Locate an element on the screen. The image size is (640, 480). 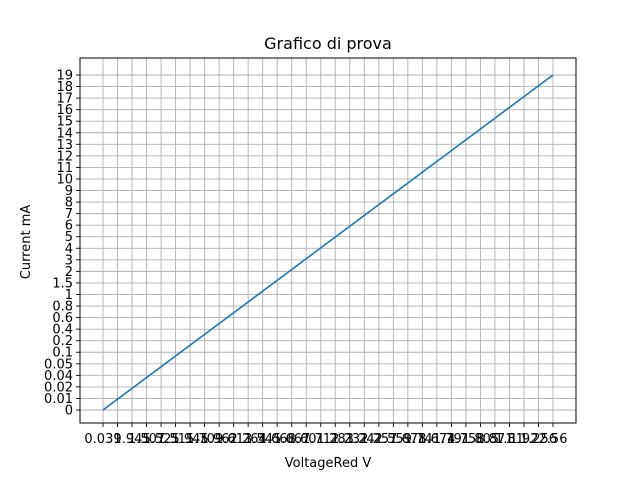
y-tick-label: 12 is located at coordinates (64, 156).